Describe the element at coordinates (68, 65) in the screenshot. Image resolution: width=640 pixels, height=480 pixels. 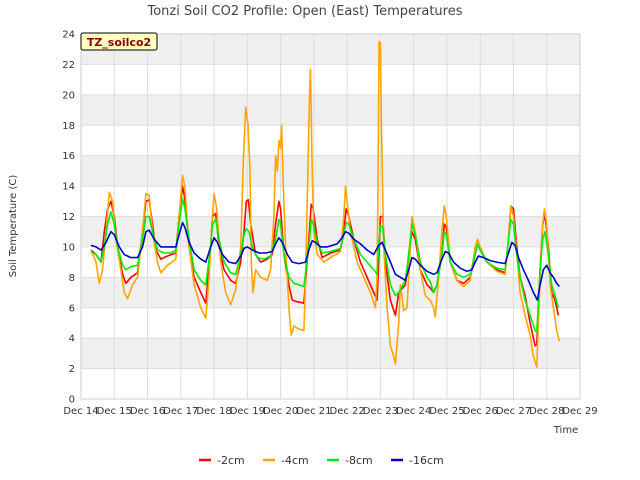
I see `y-tick-label: 22` at that location.